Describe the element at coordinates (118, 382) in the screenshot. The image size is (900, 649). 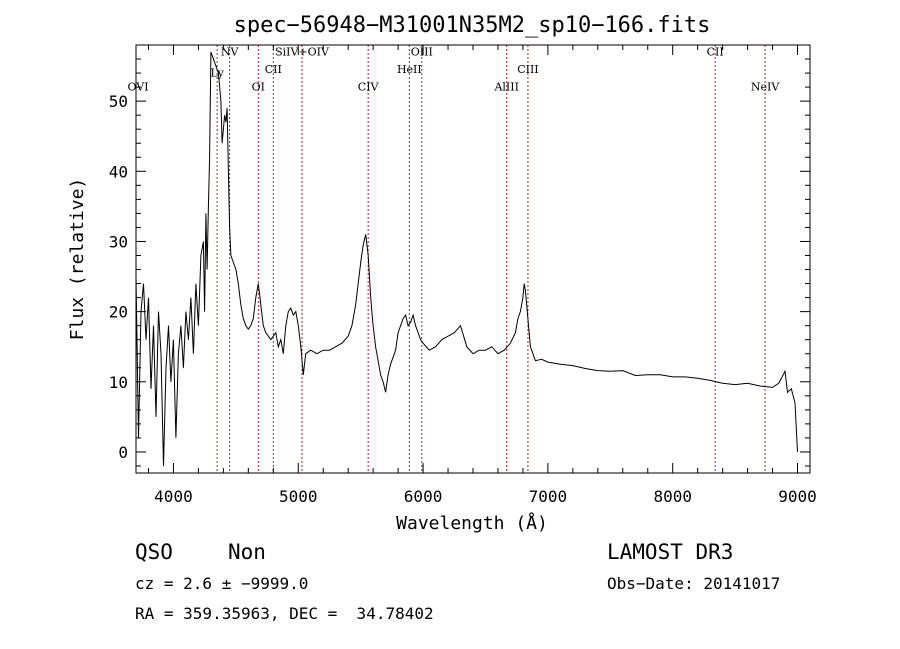
I see `y-tick-label: 10` at that location.